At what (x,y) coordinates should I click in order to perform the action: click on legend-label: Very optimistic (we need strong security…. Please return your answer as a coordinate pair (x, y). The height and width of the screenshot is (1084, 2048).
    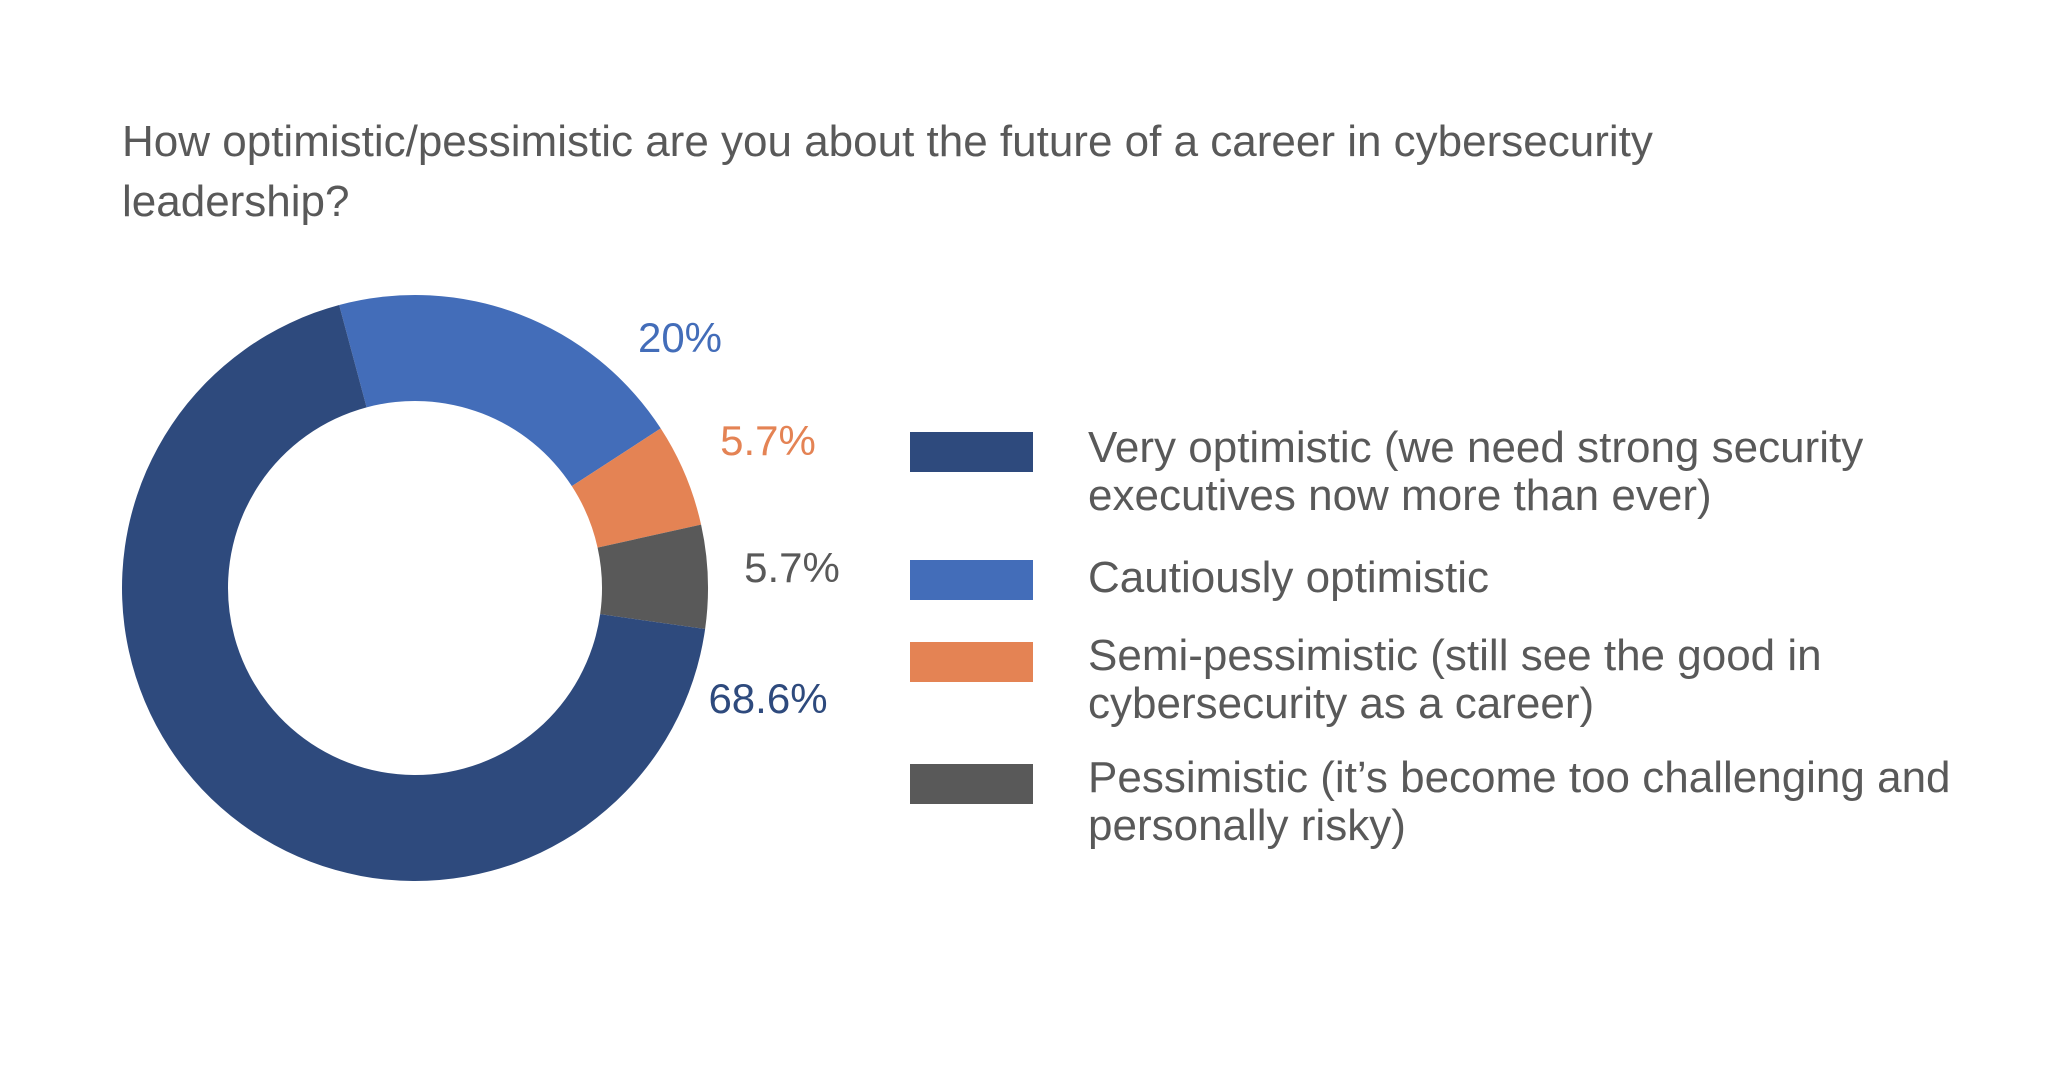
    Looking at the image, I should click on (1538, 472).